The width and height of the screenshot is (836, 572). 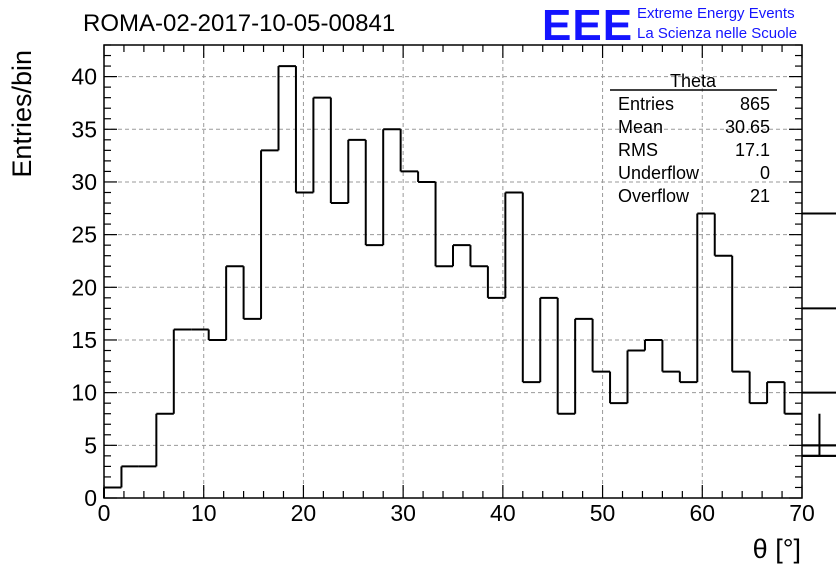 I want to click on stats-label: Entries, so click(x=646, y=104).